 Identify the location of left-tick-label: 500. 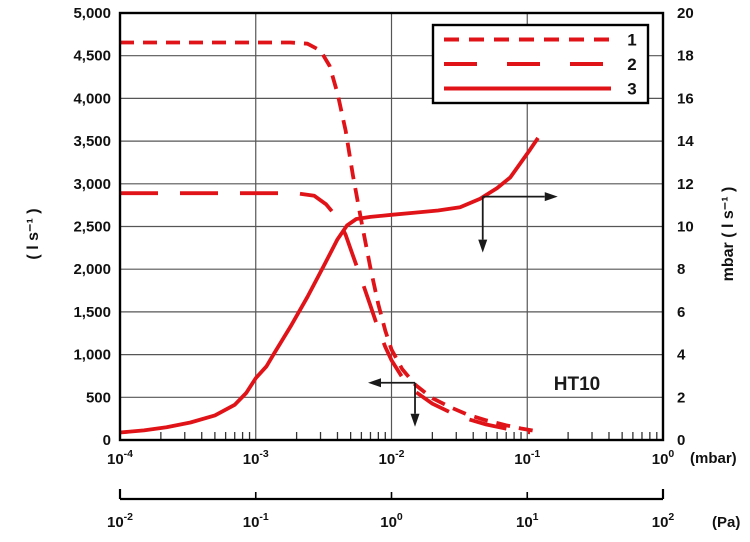
(98, 397).